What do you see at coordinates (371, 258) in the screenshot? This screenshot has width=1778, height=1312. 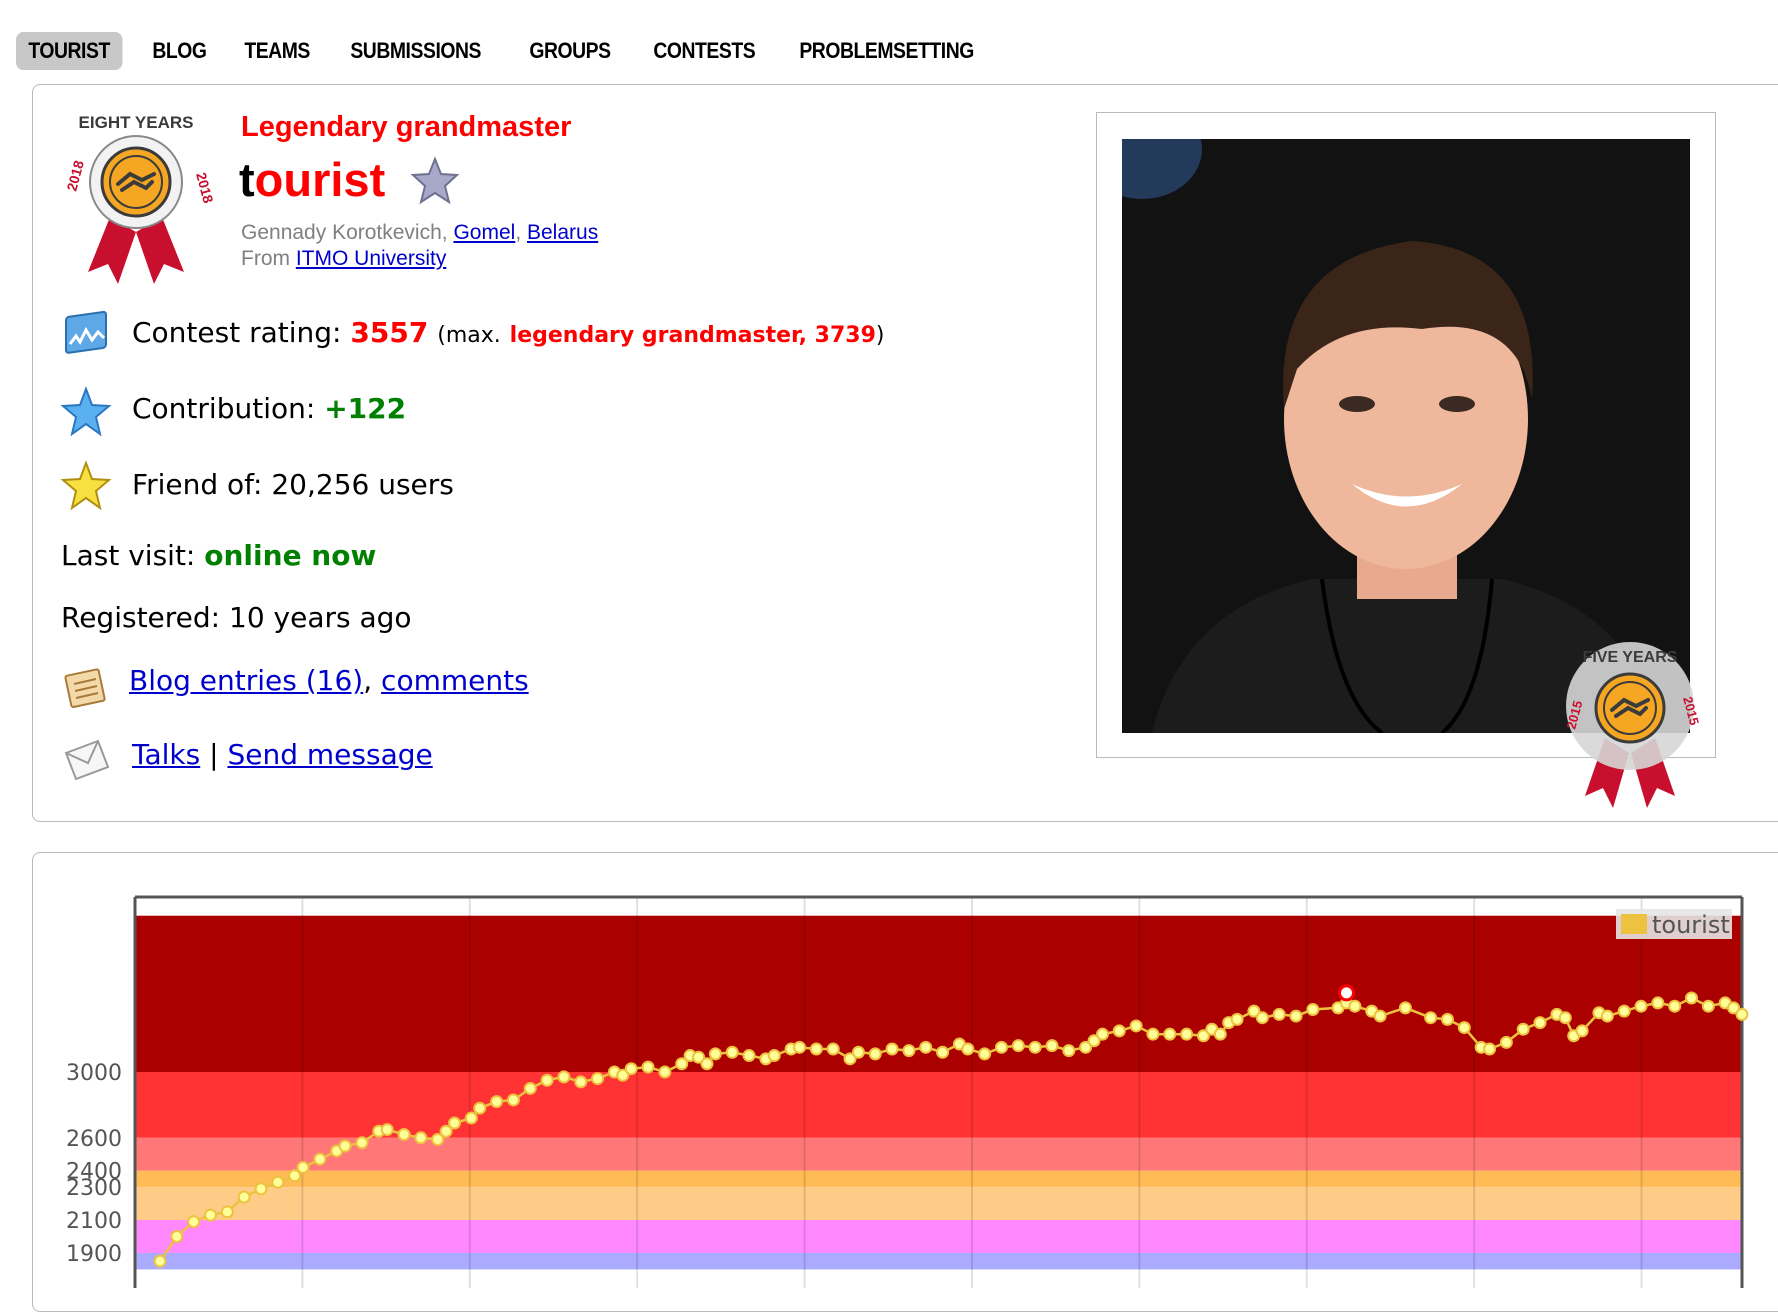 I see `organization-link: ITMO University` at bounding box center [371, 258].